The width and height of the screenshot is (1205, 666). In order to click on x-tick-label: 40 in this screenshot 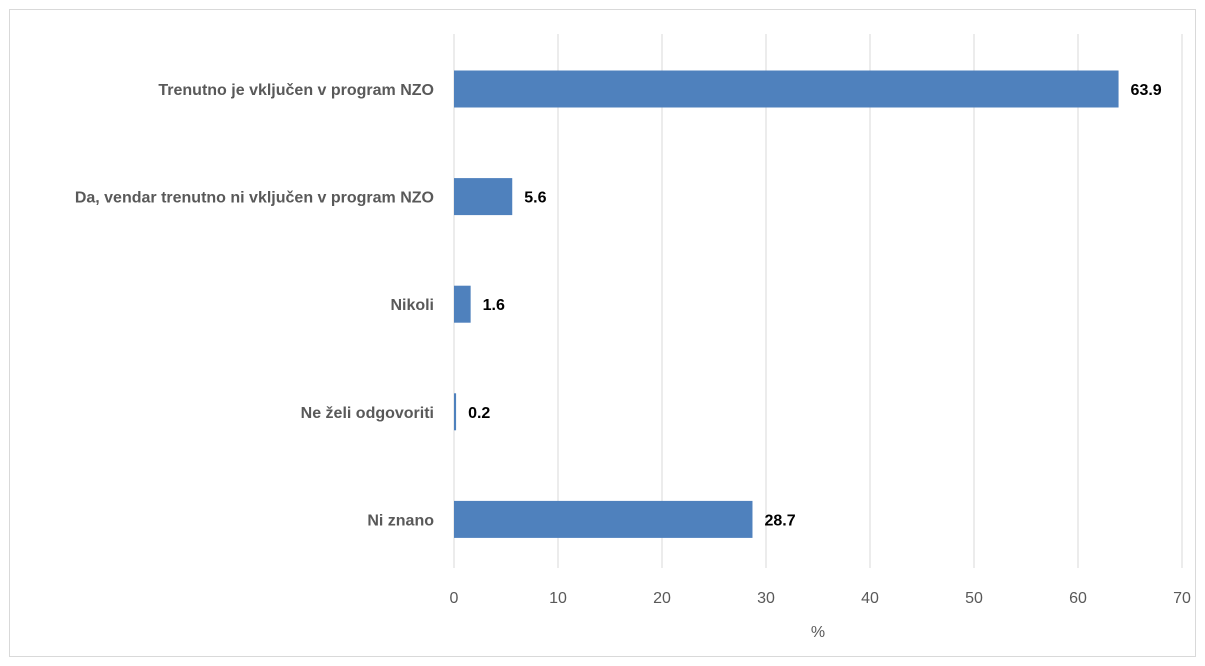, I will do `click(870, 598)`.